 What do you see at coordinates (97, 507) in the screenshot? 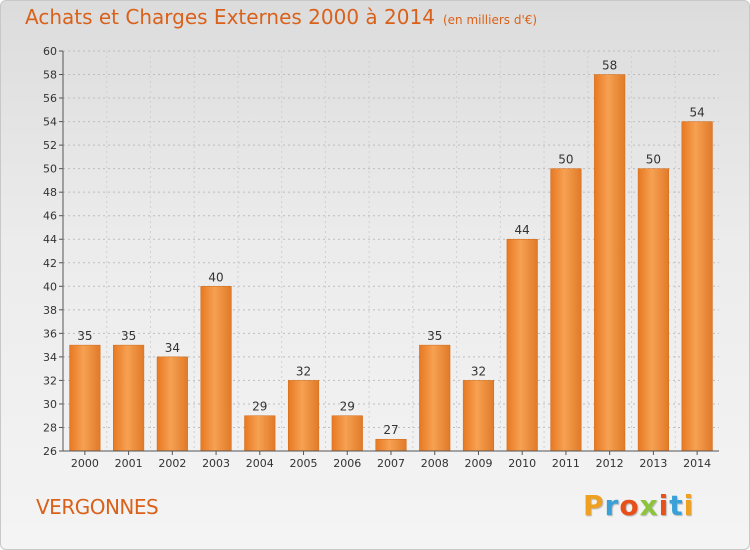
I see `location-label: VERGONNES` at bounding box center [97, 507].